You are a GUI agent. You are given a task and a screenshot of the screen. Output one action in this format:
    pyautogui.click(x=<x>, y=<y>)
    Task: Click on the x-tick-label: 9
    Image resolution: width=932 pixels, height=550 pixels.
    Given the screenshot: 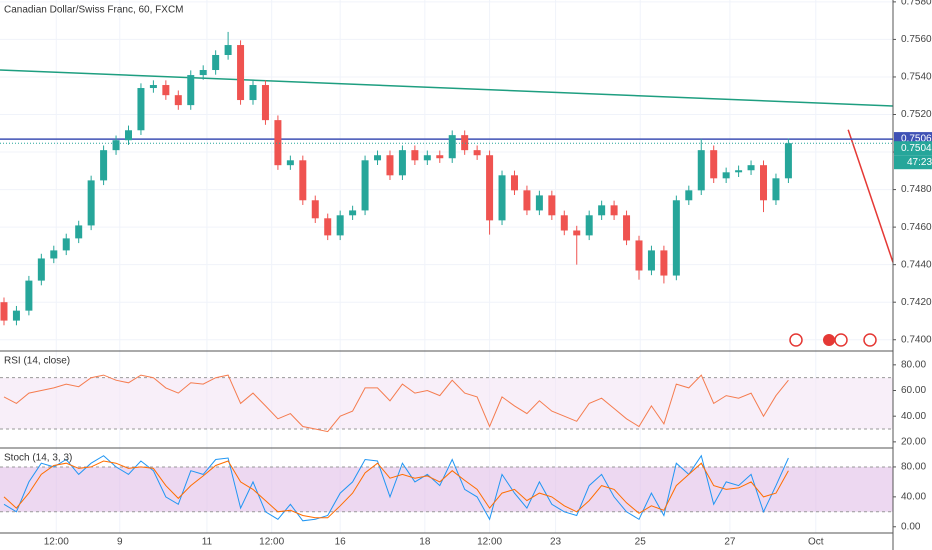 What is the action you would take?
    pyautogui.click(x=120, y=542)
    